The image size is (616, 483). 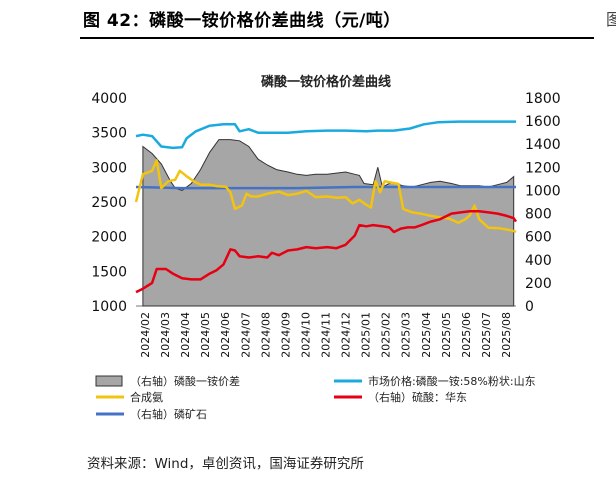 What do you see at coordinates (109, 168) in the screenshot?
I see `left-tick-label: 3000` at bounding box center [109, 168].